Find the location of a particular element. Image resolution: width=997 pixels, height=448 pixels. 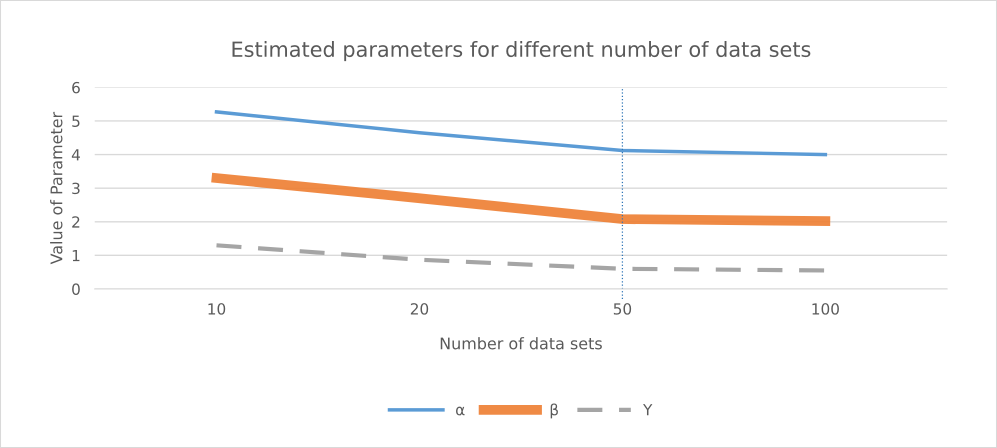

y-tick-label: 0 is located at coordinates (76, 289).